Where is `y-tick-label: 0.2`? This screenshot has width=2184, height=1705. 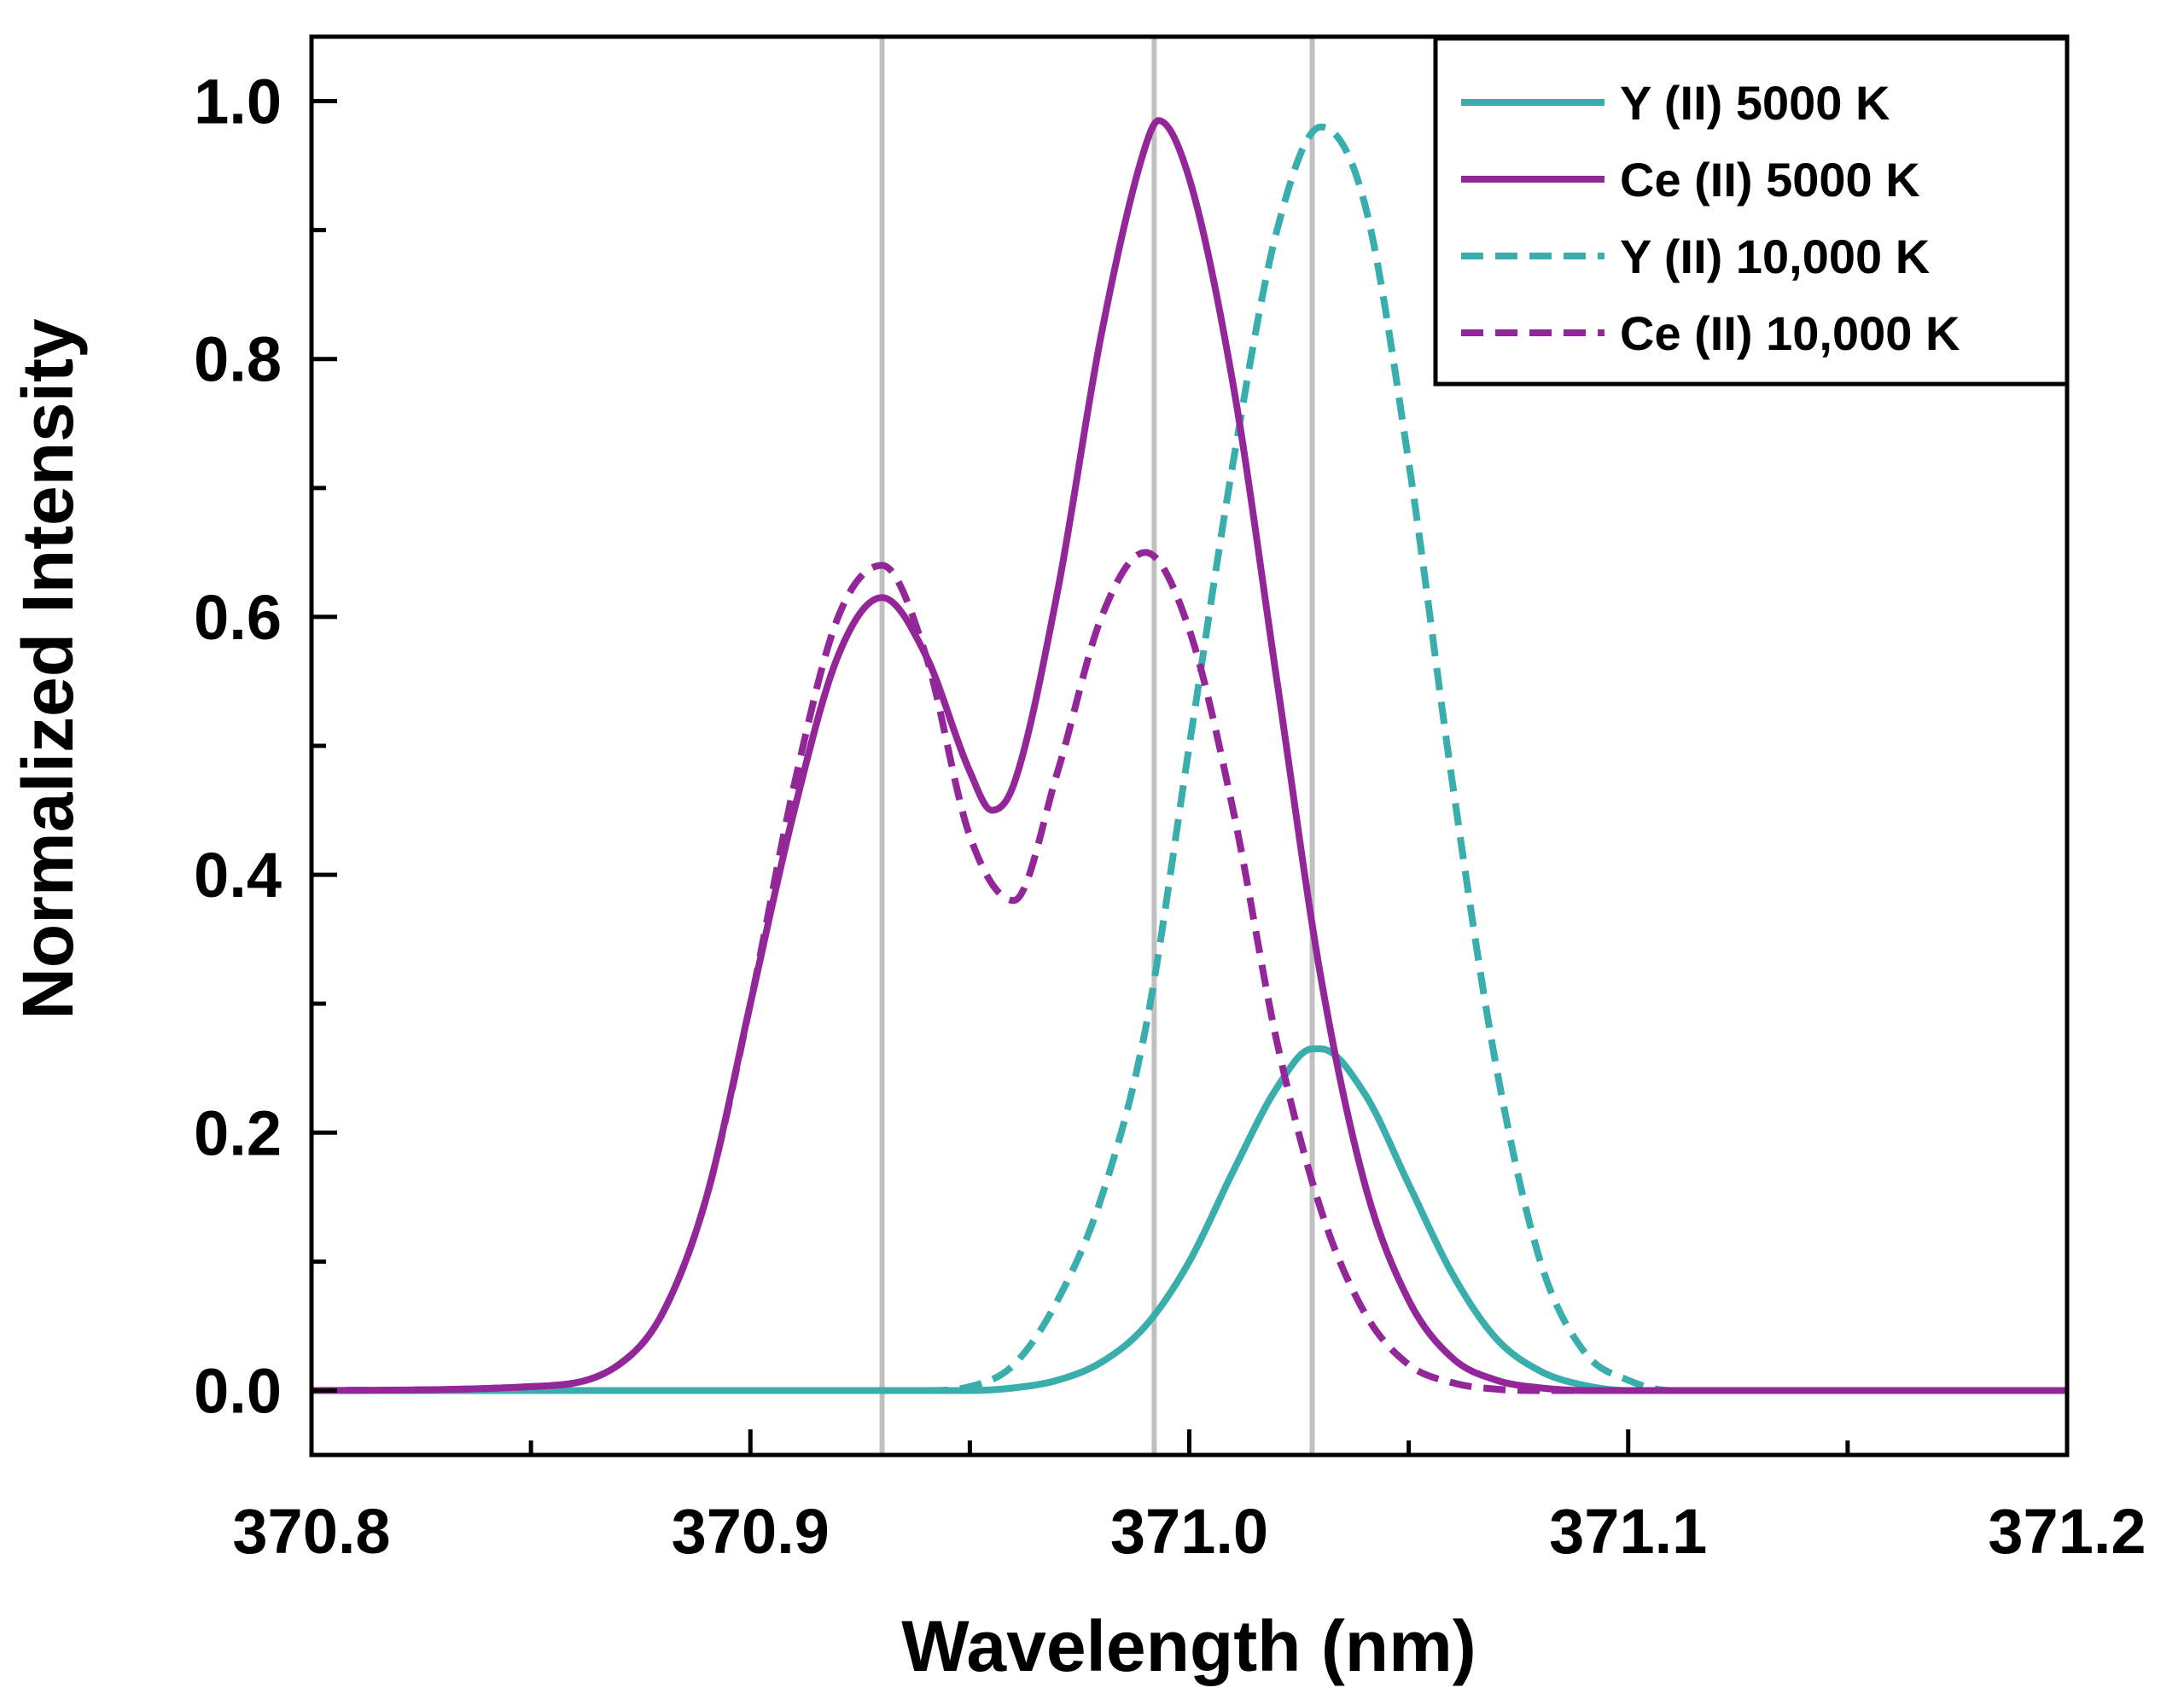 y-tick-label: 0.2 is located at coordinates (238, 1133).